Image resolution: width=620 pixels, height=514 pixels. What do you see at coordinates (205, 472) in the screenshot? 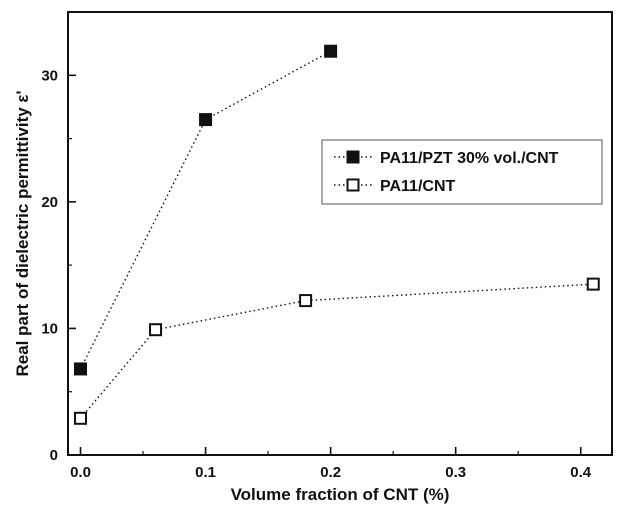
I see `x-tick-label: 0.1` at bounding box center [205, 472].